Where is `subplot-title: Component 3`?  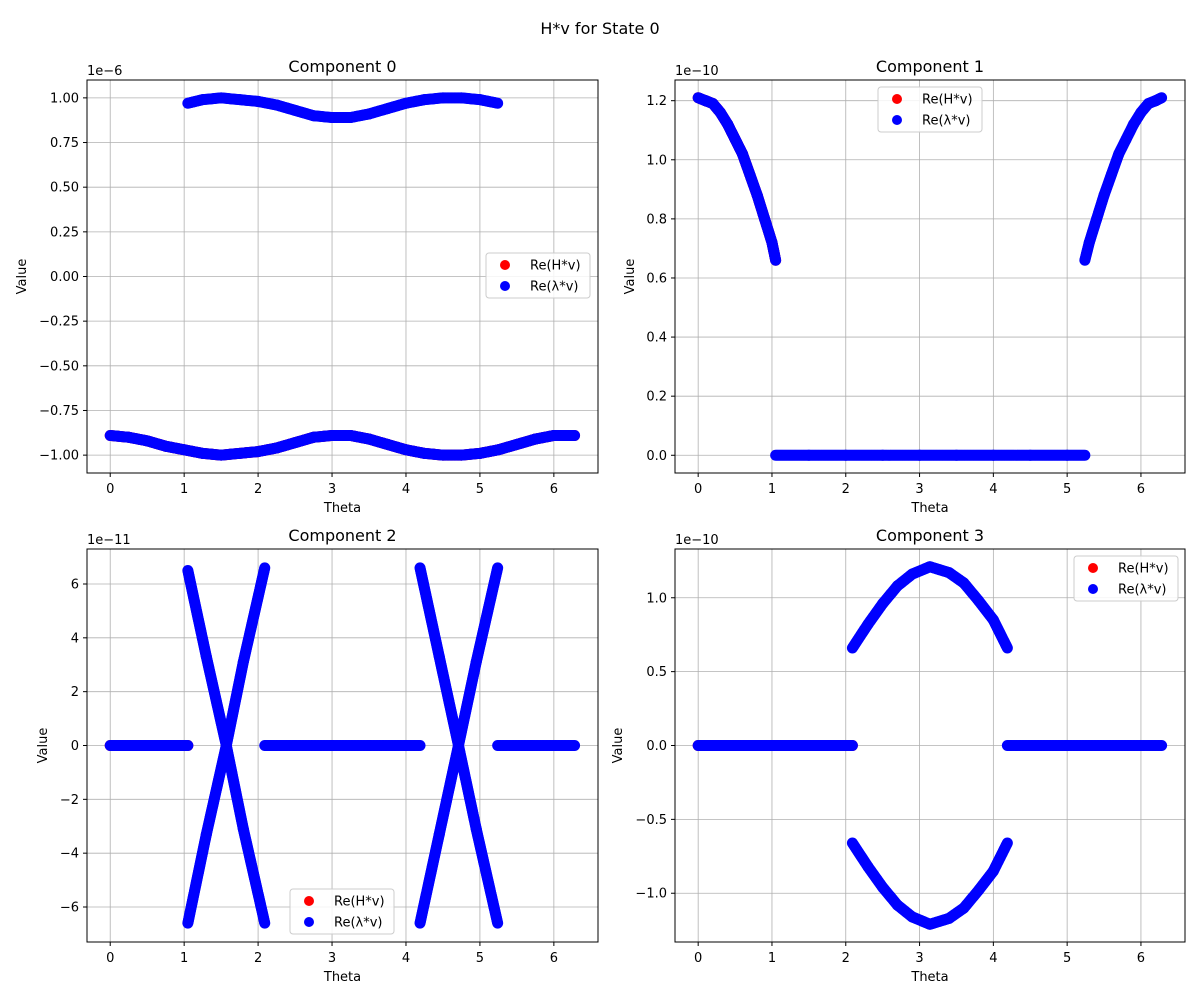
subplot-title: Component 3 is located at coordinates (930, 535).